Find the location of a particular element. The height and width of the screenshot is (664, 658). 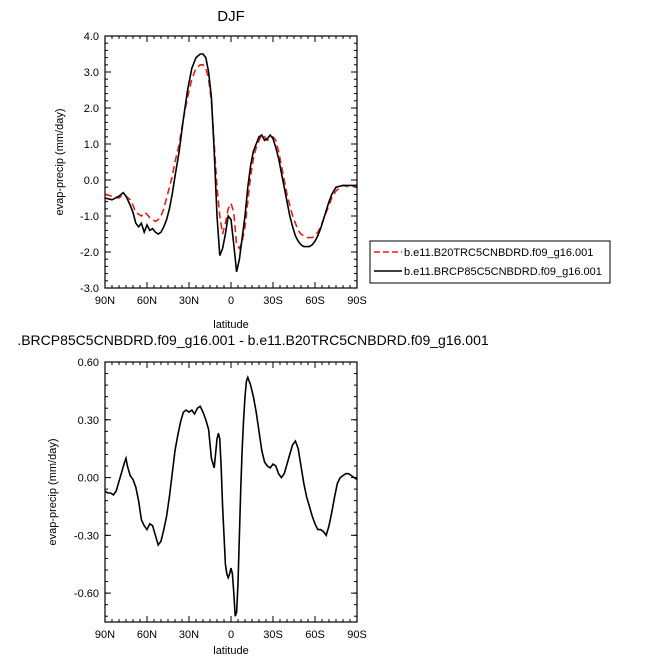

bottom-series is located at coordinates (231, 496).